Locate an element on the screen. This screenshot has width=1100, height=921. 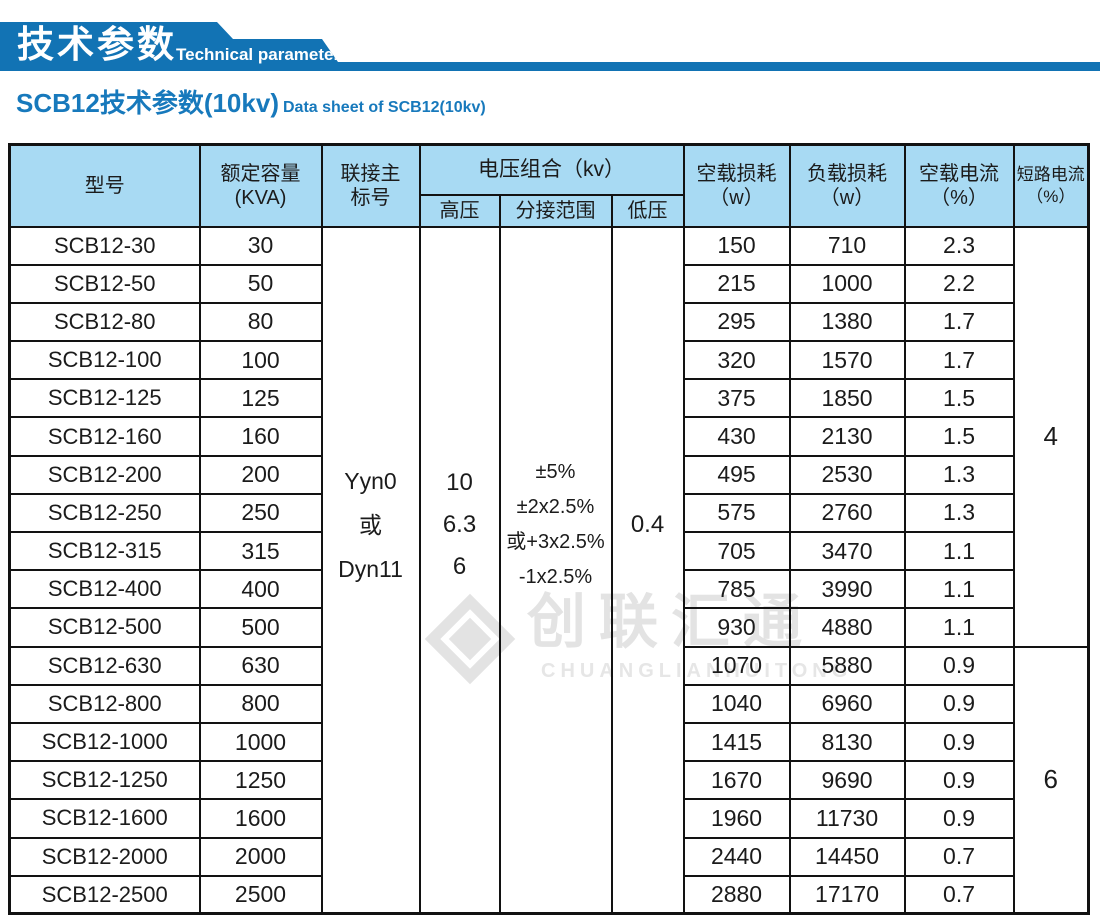
col-header-hv: 高压 is located at coordinates (459, 210).